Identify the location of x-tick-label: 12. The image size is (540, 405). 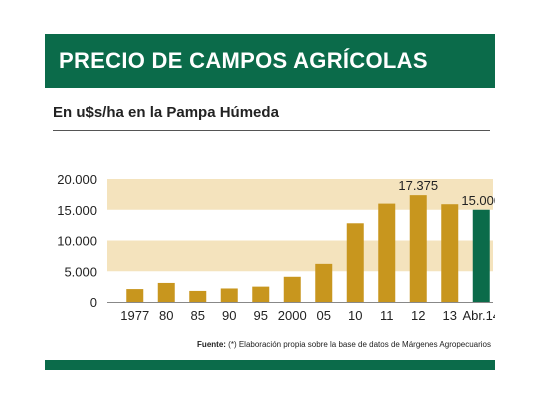
(418, 315).